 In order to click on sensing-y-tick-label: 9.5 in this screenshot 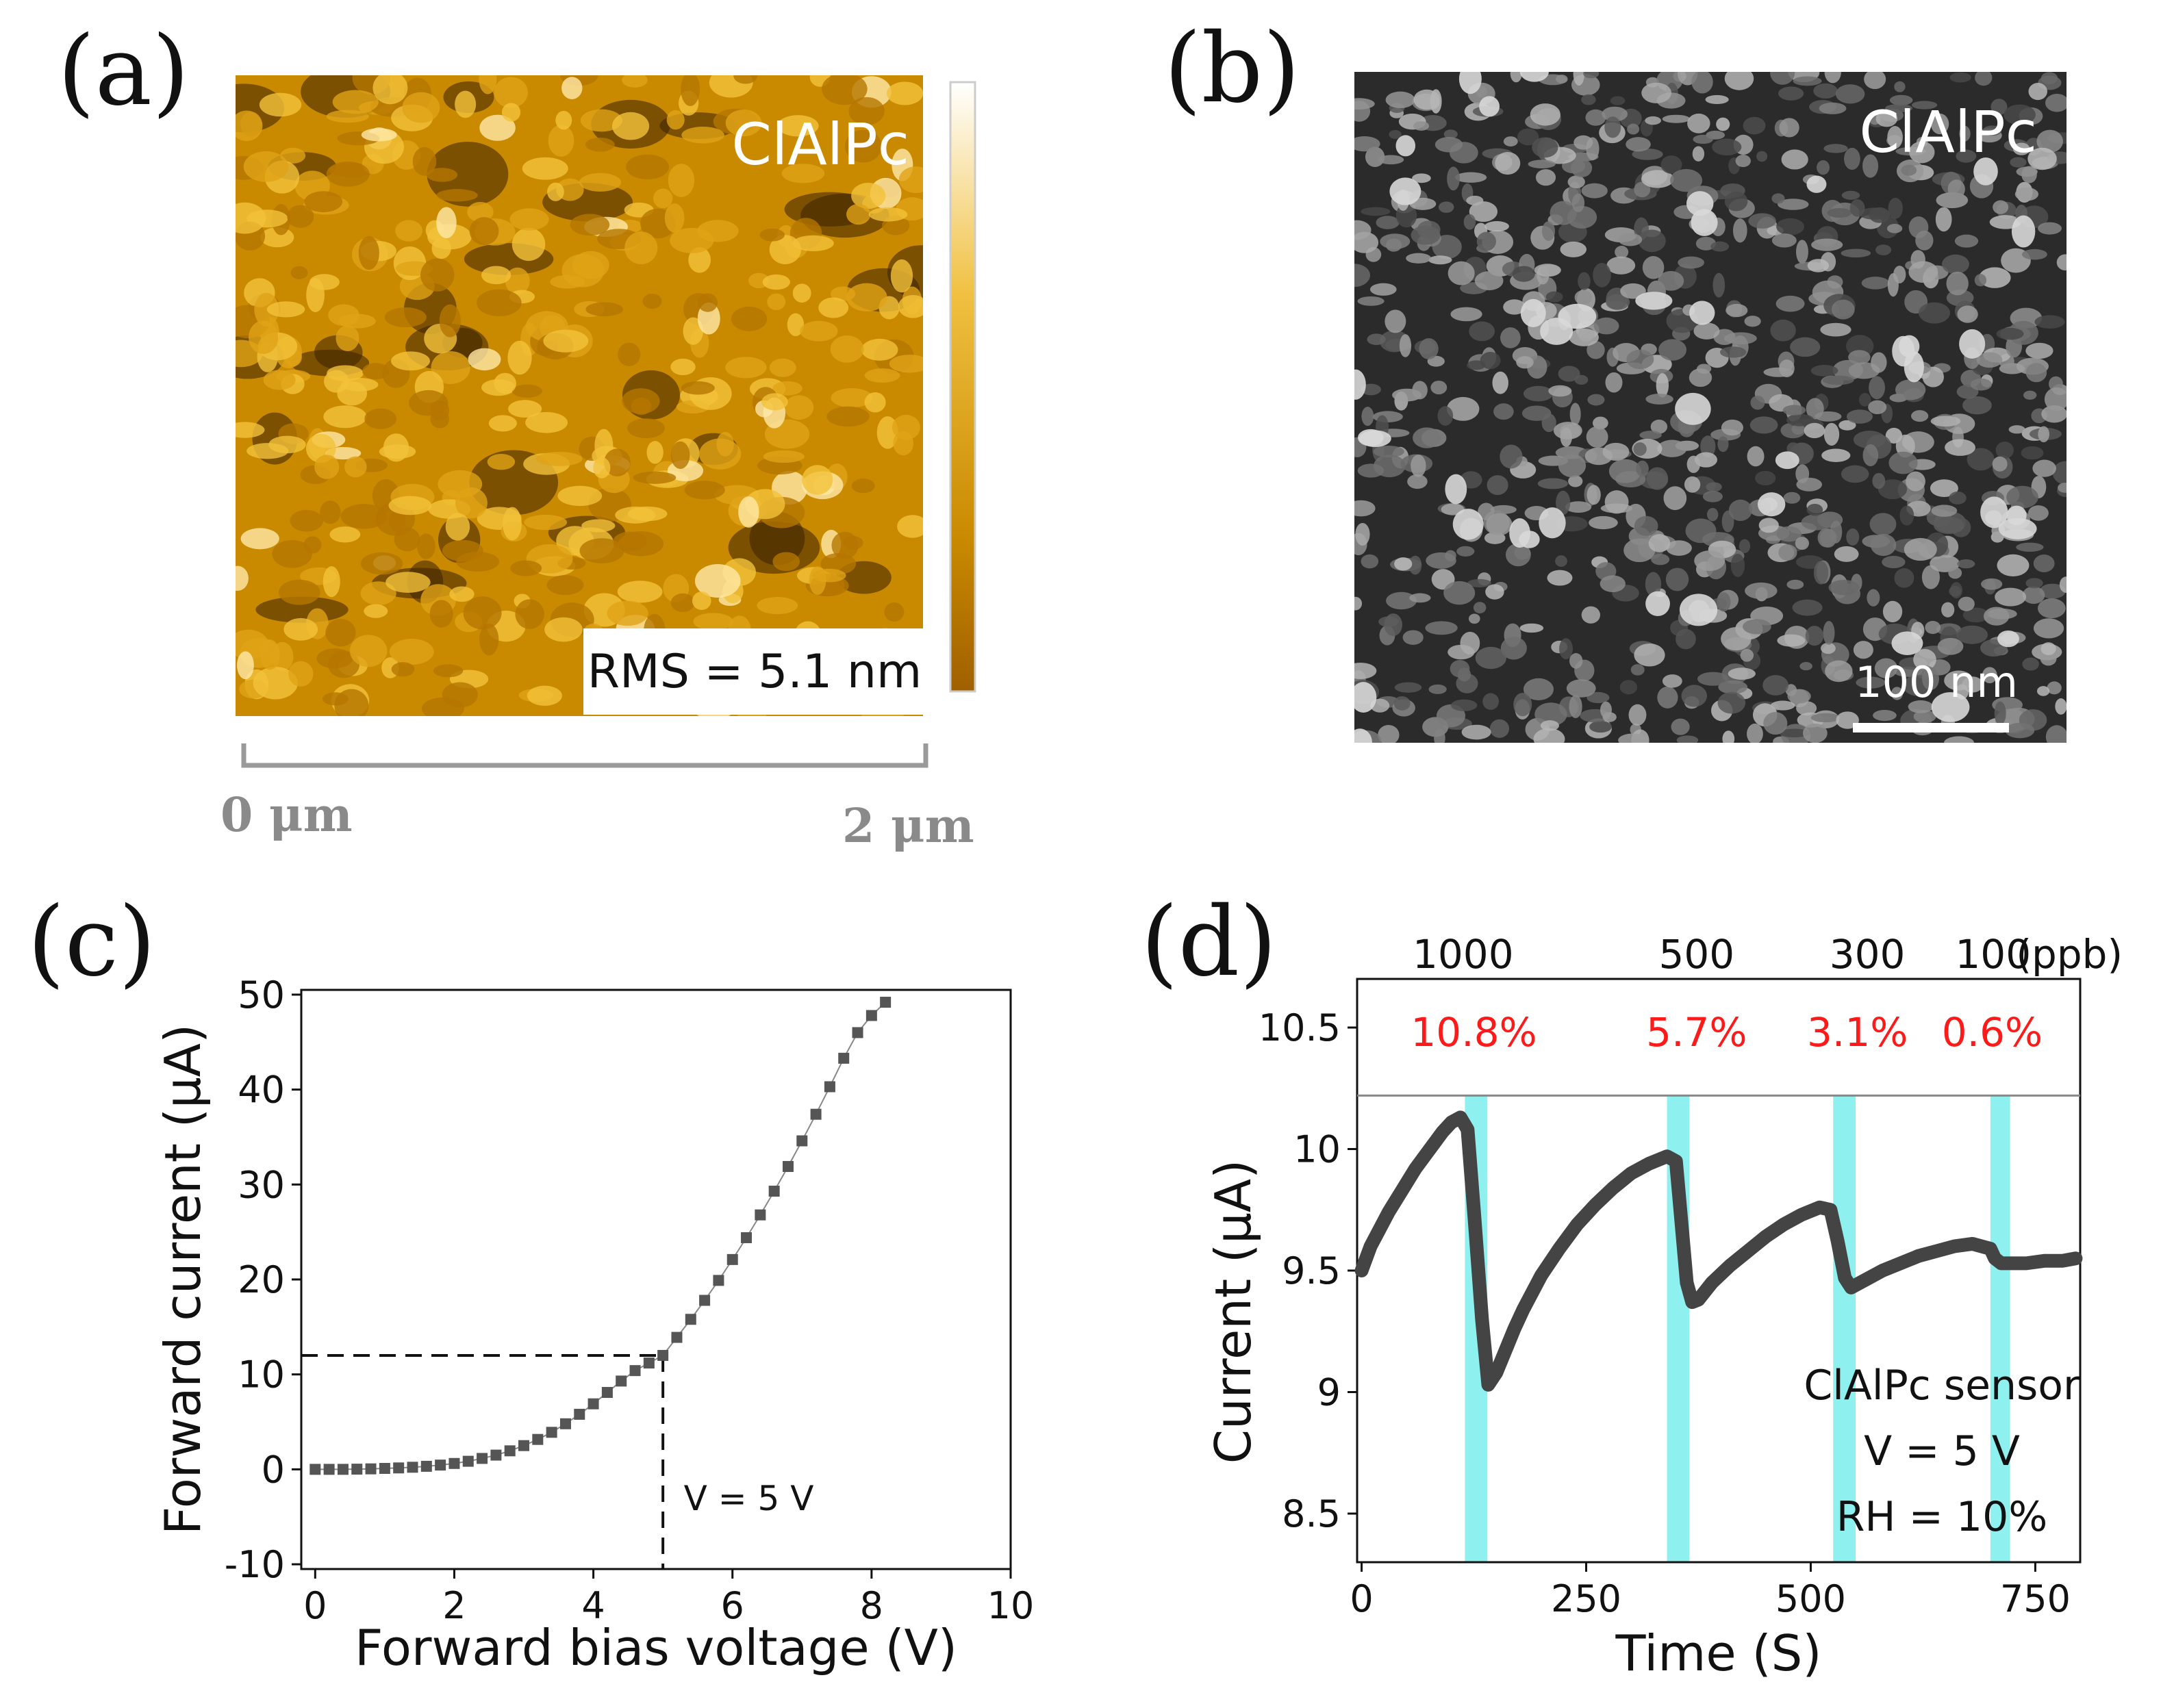, I will do `click(1311, 1270)`.